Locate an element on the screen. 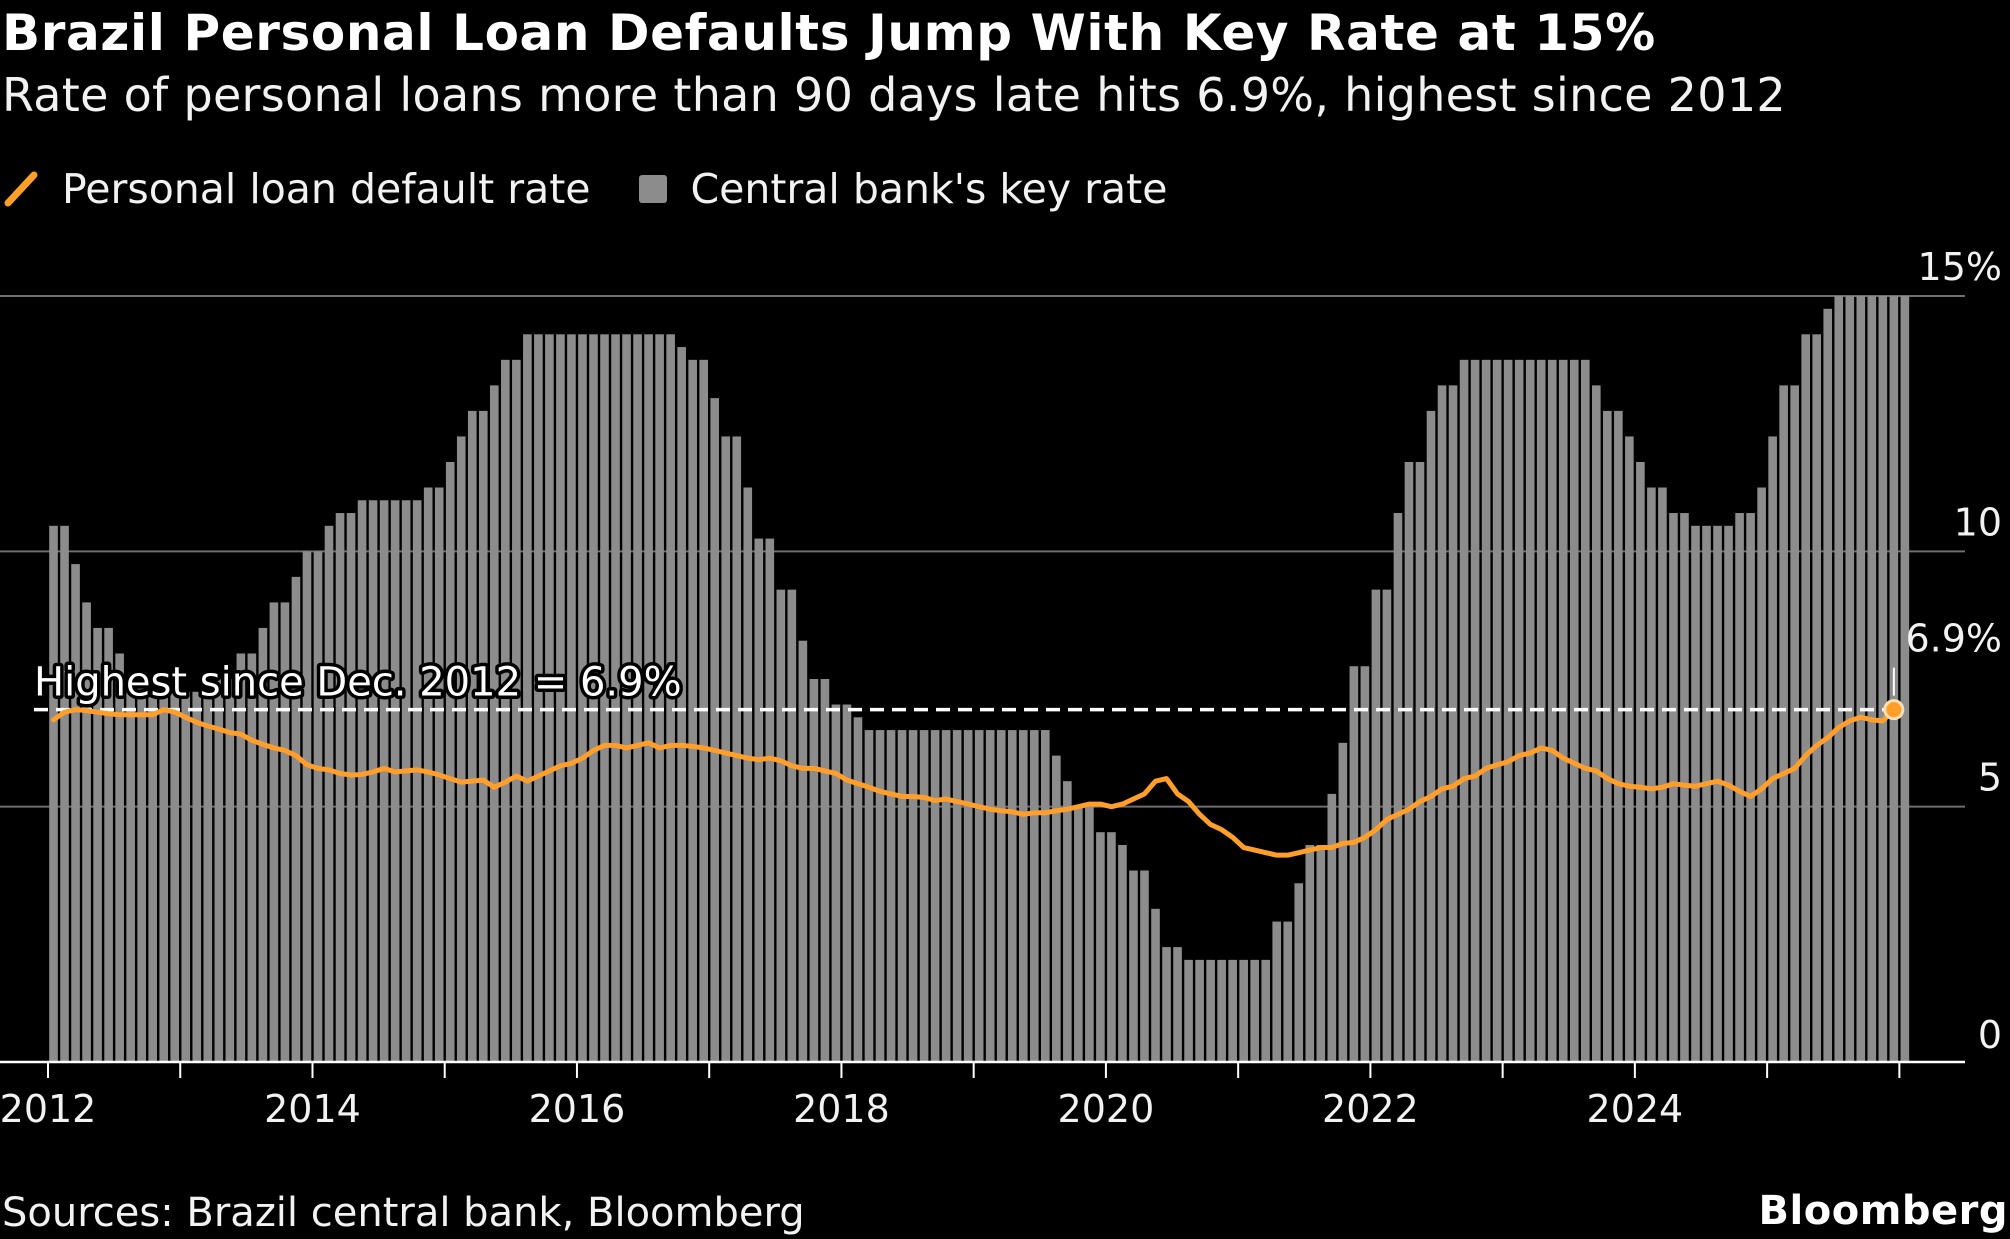  x-axis is located at coordinates (982, 1069).